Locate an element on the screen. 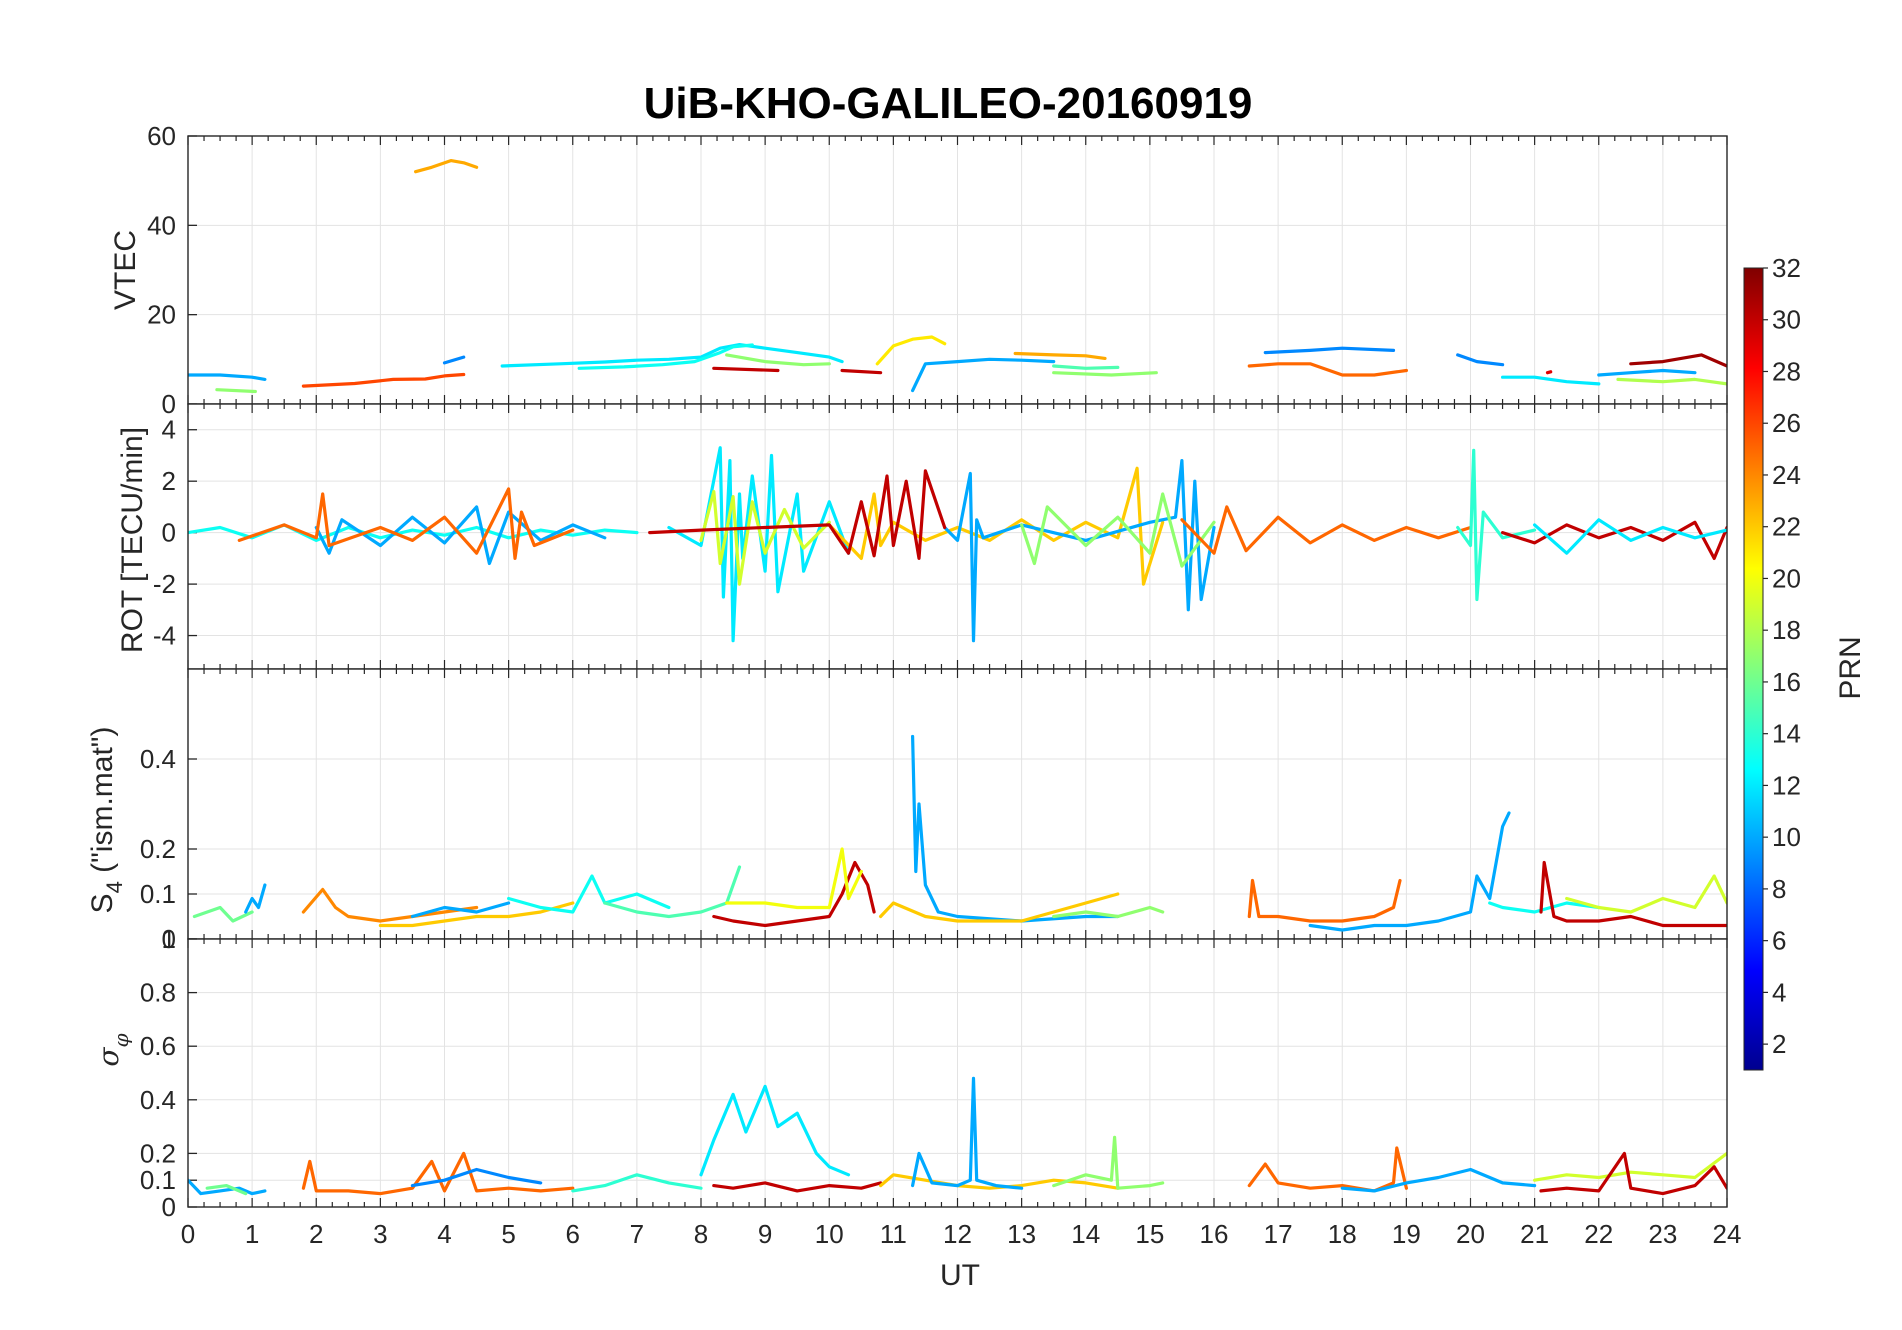 The height and width of the screenshot is (1330, 1902). chart-title: UiB-KHO-GALILEO-20160919 is located at coordinates (948, 103).